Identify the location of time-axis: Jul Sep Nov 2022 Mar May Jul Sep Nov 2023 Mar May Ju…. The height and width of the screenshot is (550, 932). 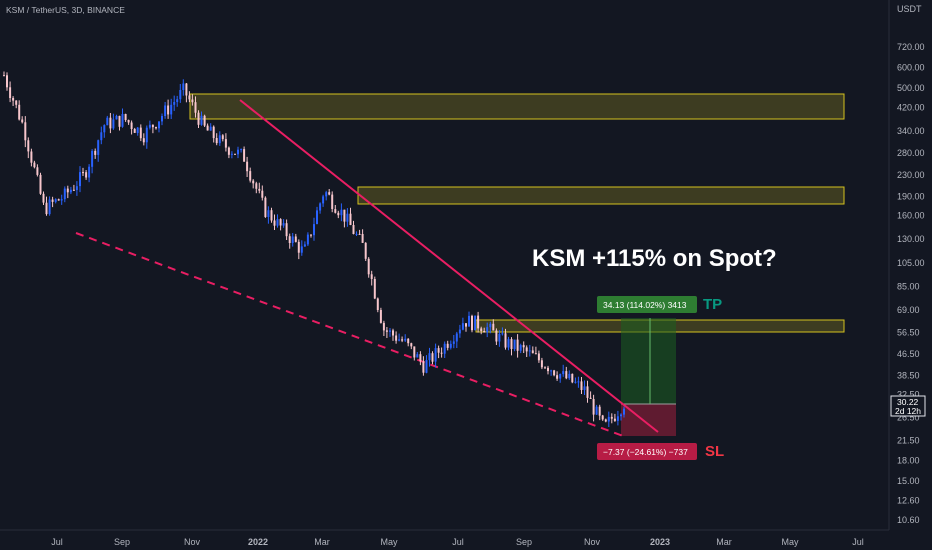
(457, 542).